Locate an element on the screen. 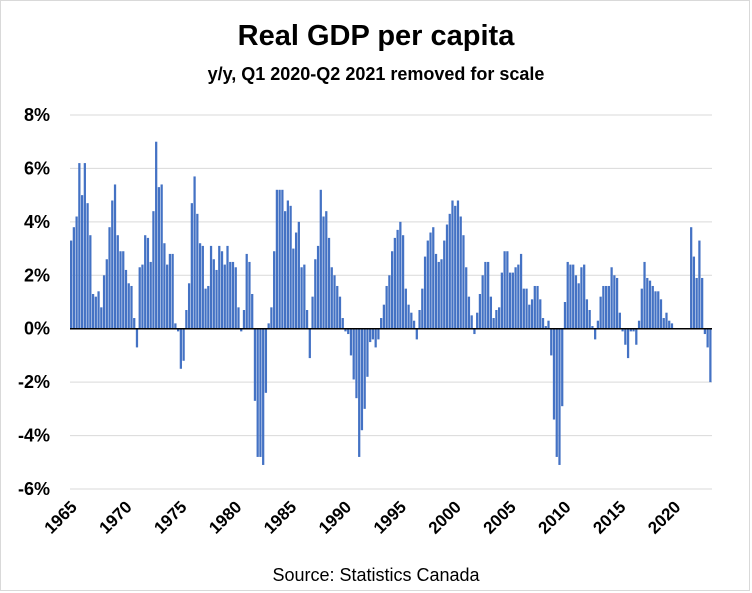 This screenshot has width=752, height=593. bar-1970-q2 is located at coordinates (128, 306).